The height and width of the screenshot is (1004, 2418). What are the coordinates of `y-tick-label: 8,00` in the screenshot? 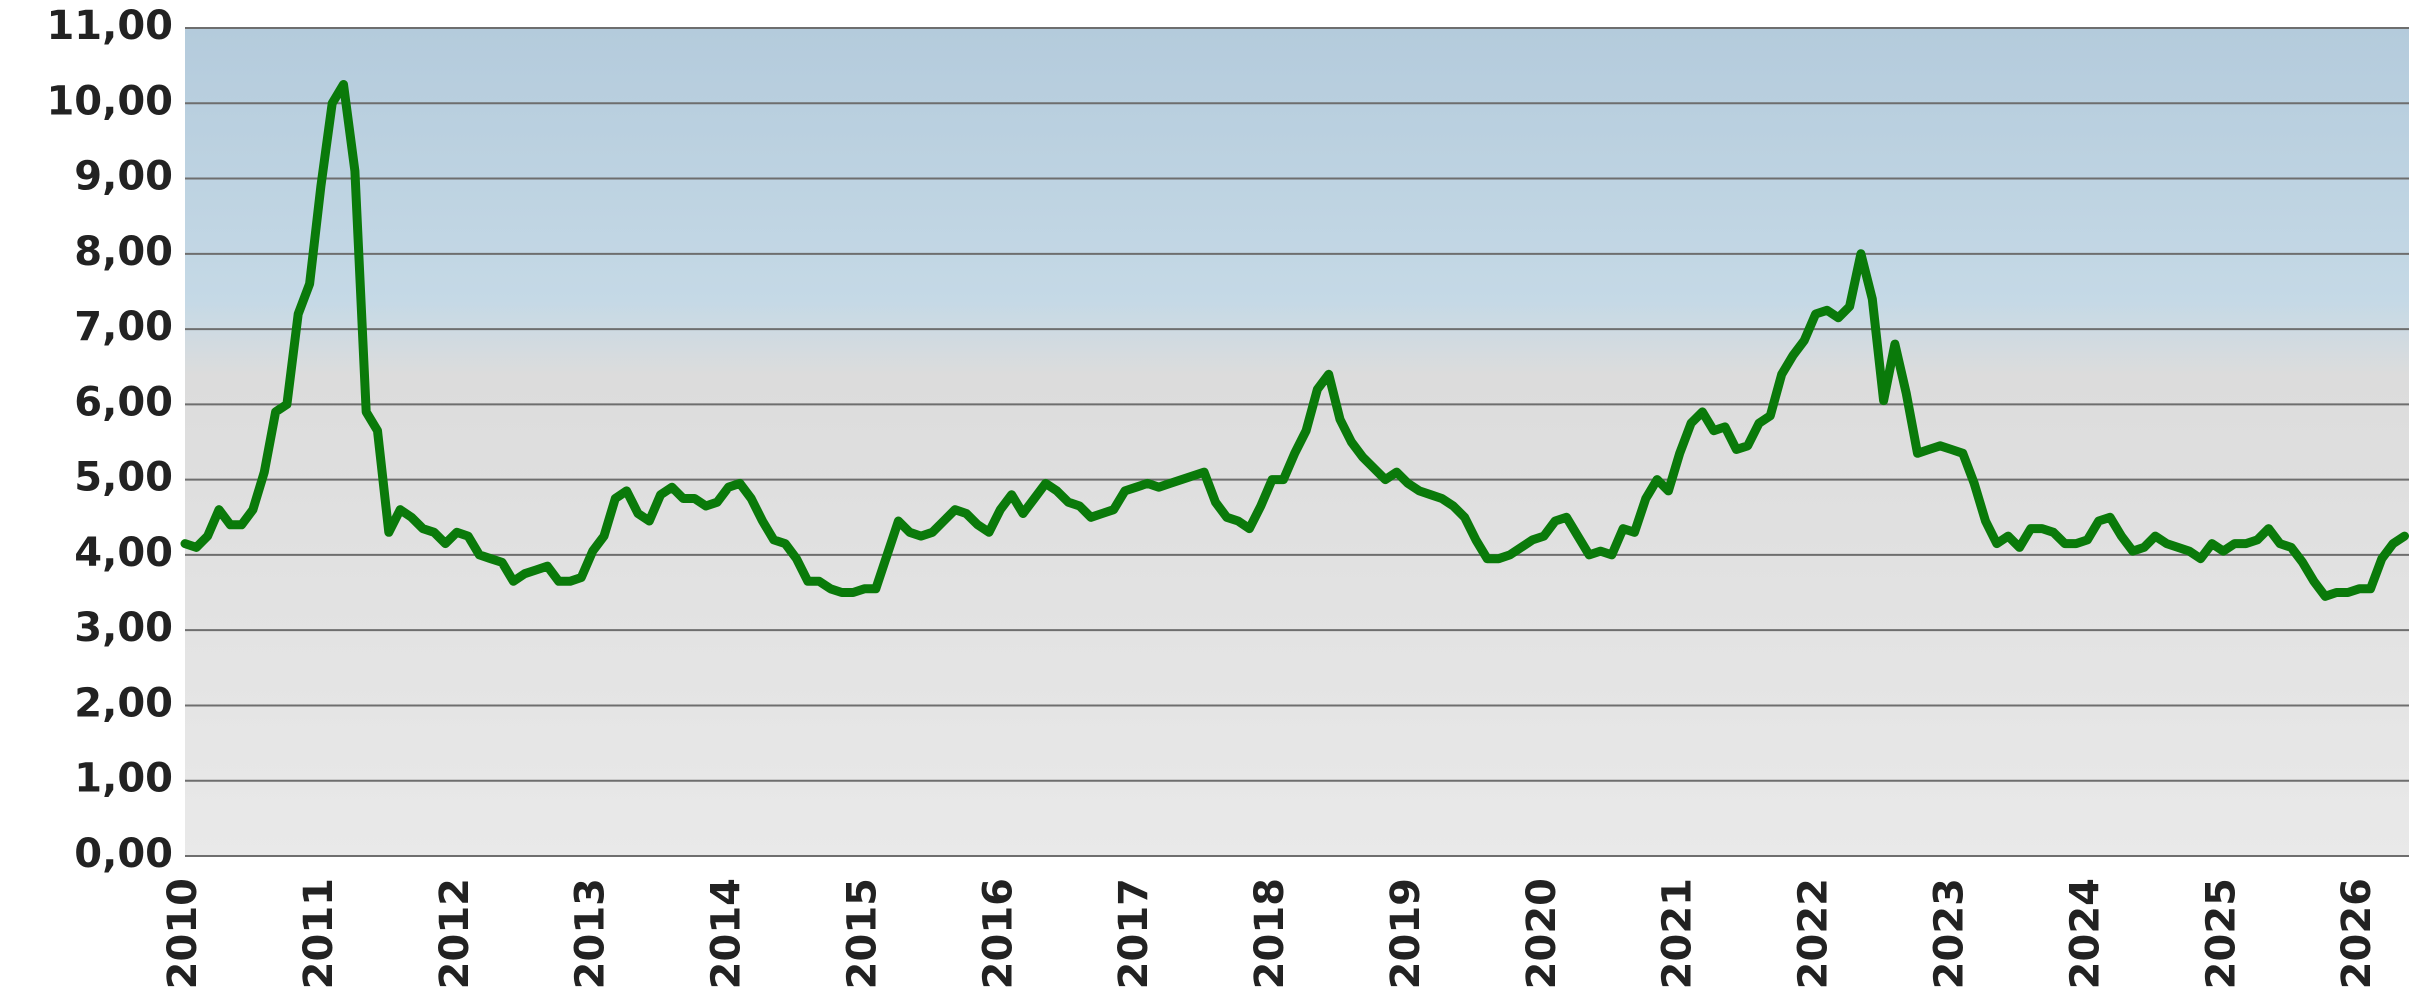 It's located at (123, 252).